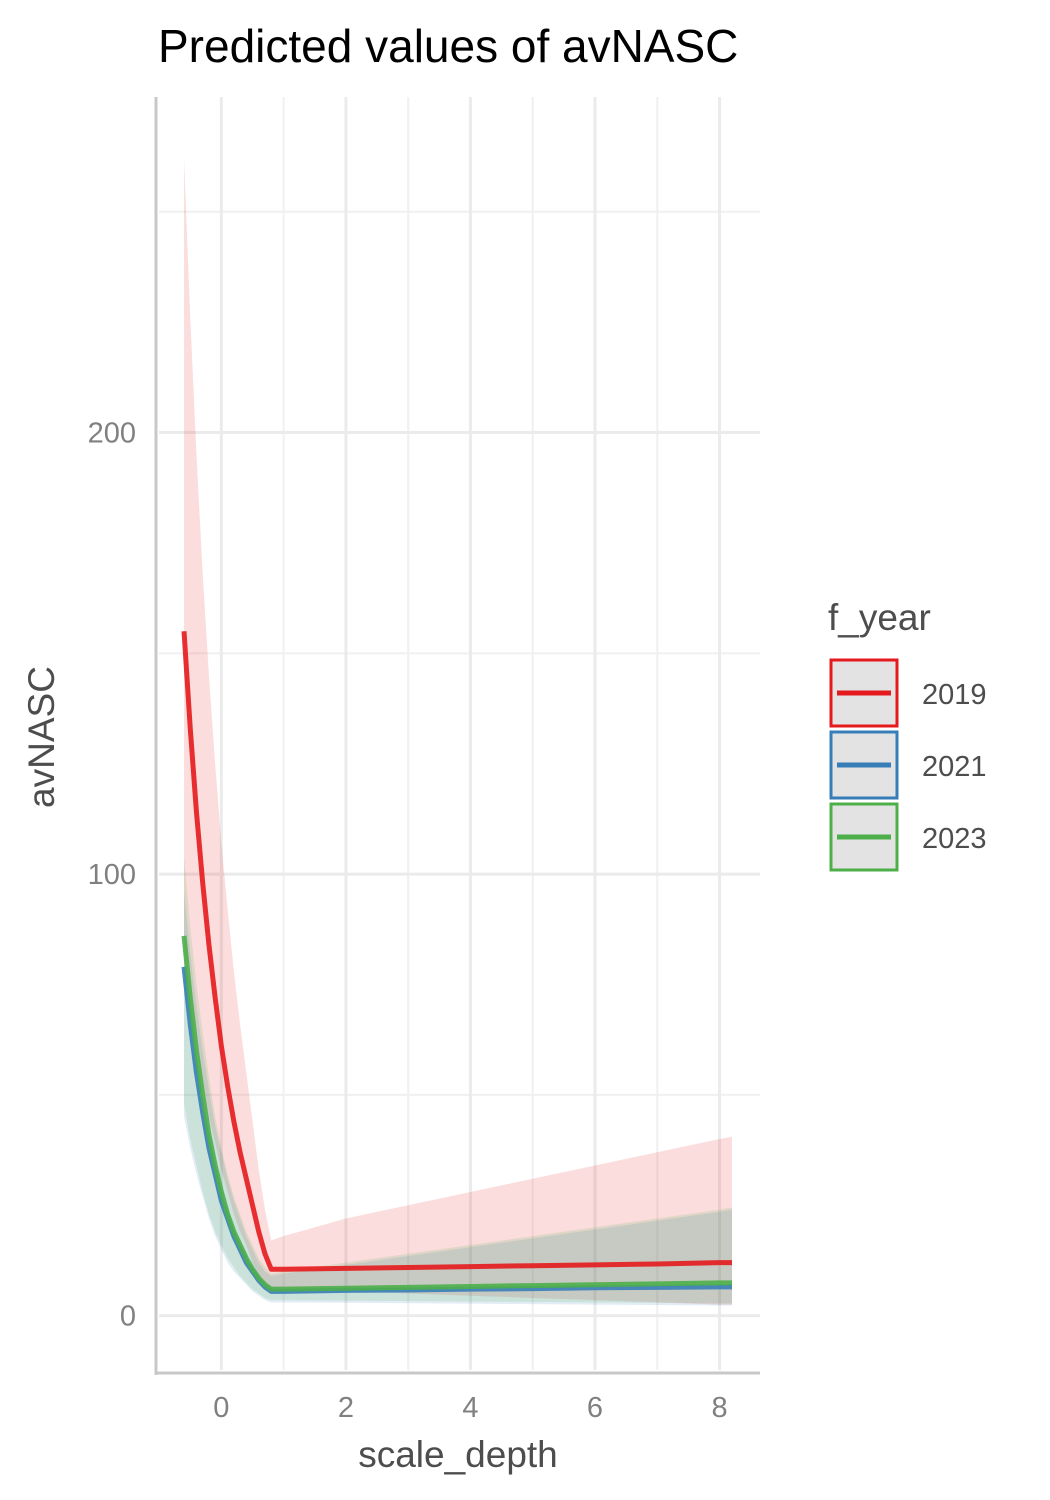 Image resolution: width=1050 pixels, height=1500 pixels. What do you see at coordinates (458, 1454) in the screenshot?
I see `x-axis-label: scale_depth` at bounding box center [458, 1454].